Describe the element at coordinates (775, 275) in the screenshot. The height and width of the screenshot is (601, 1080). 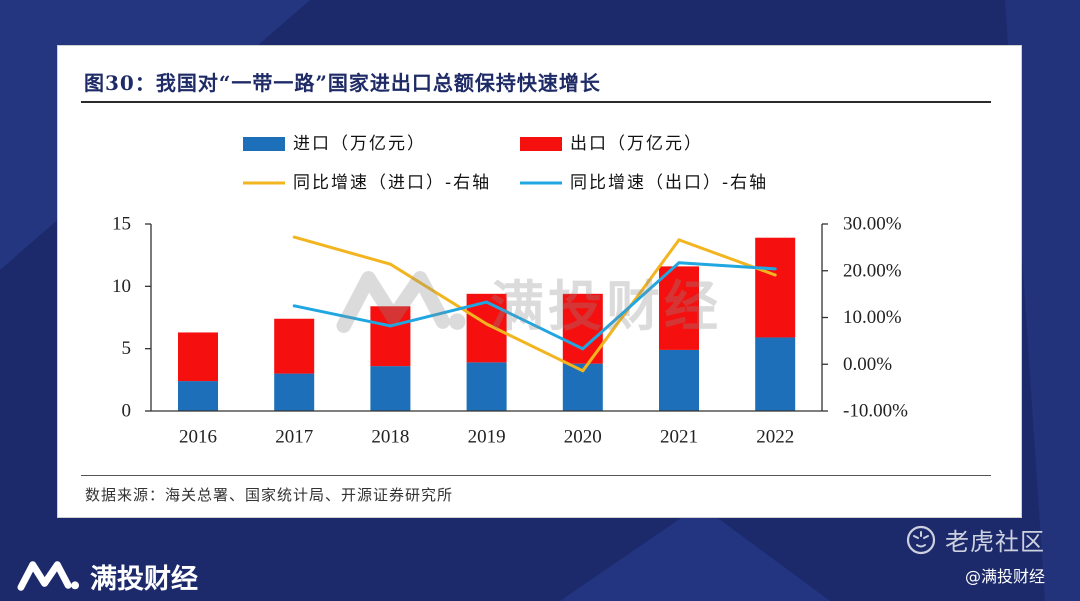
I see `point-import-growth-2022` at that location.